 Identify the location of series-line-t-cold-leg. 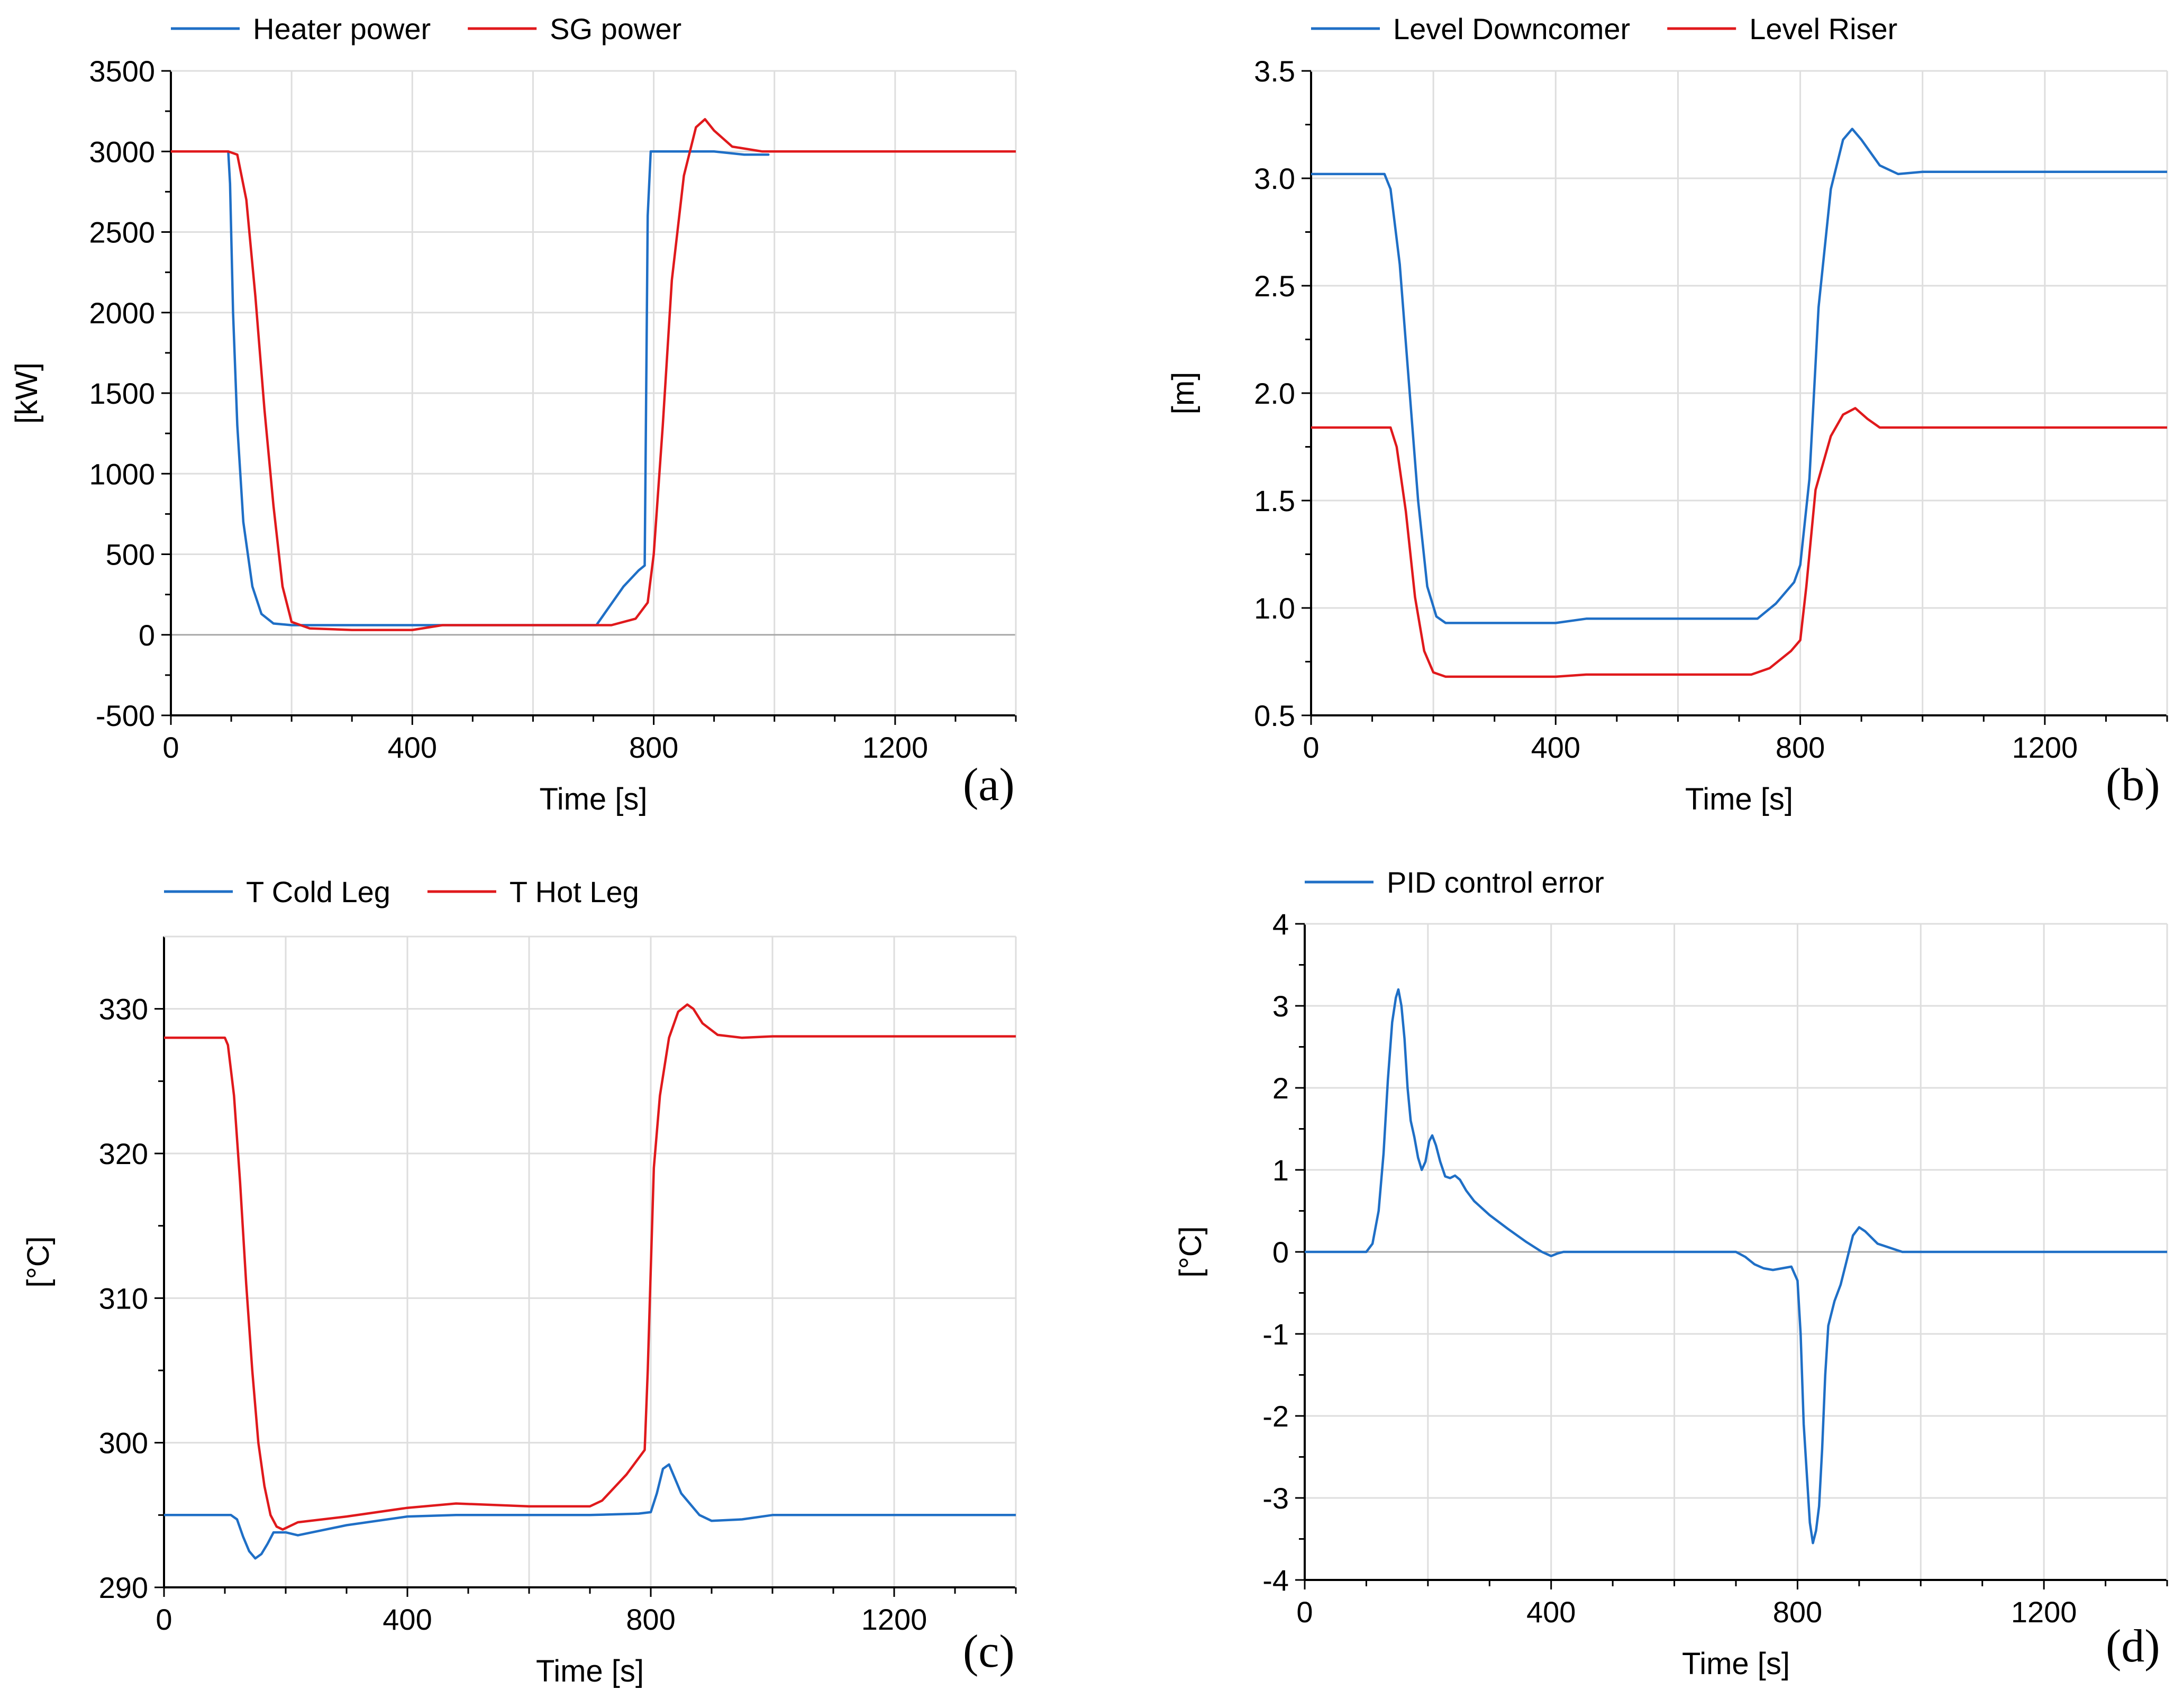
(590, 1511).